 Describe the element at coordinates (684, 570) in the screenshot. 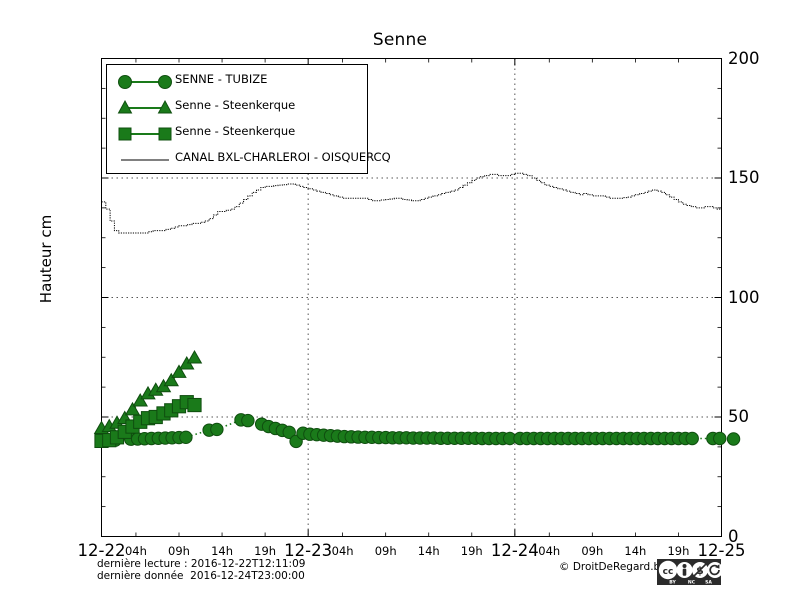

I see `cc-by-icon` at that location.